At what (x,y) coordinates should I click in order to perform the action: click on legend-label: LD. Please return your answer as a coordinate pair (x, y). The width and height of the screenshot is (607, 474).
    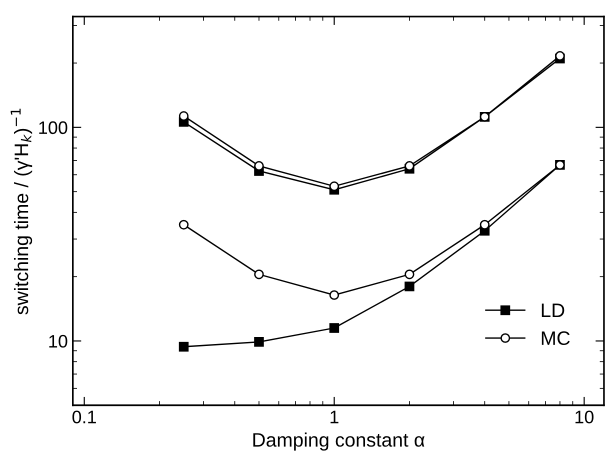
    Looking at the image, I should click on (553, 311).